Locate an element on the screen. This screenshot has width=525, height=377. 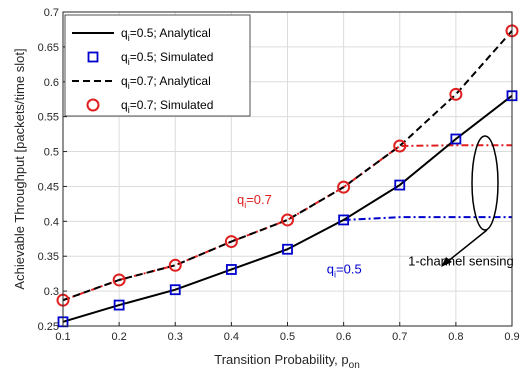
legend-entry-1: qi=0.5; Simulated is located at coordinates (150, 58).